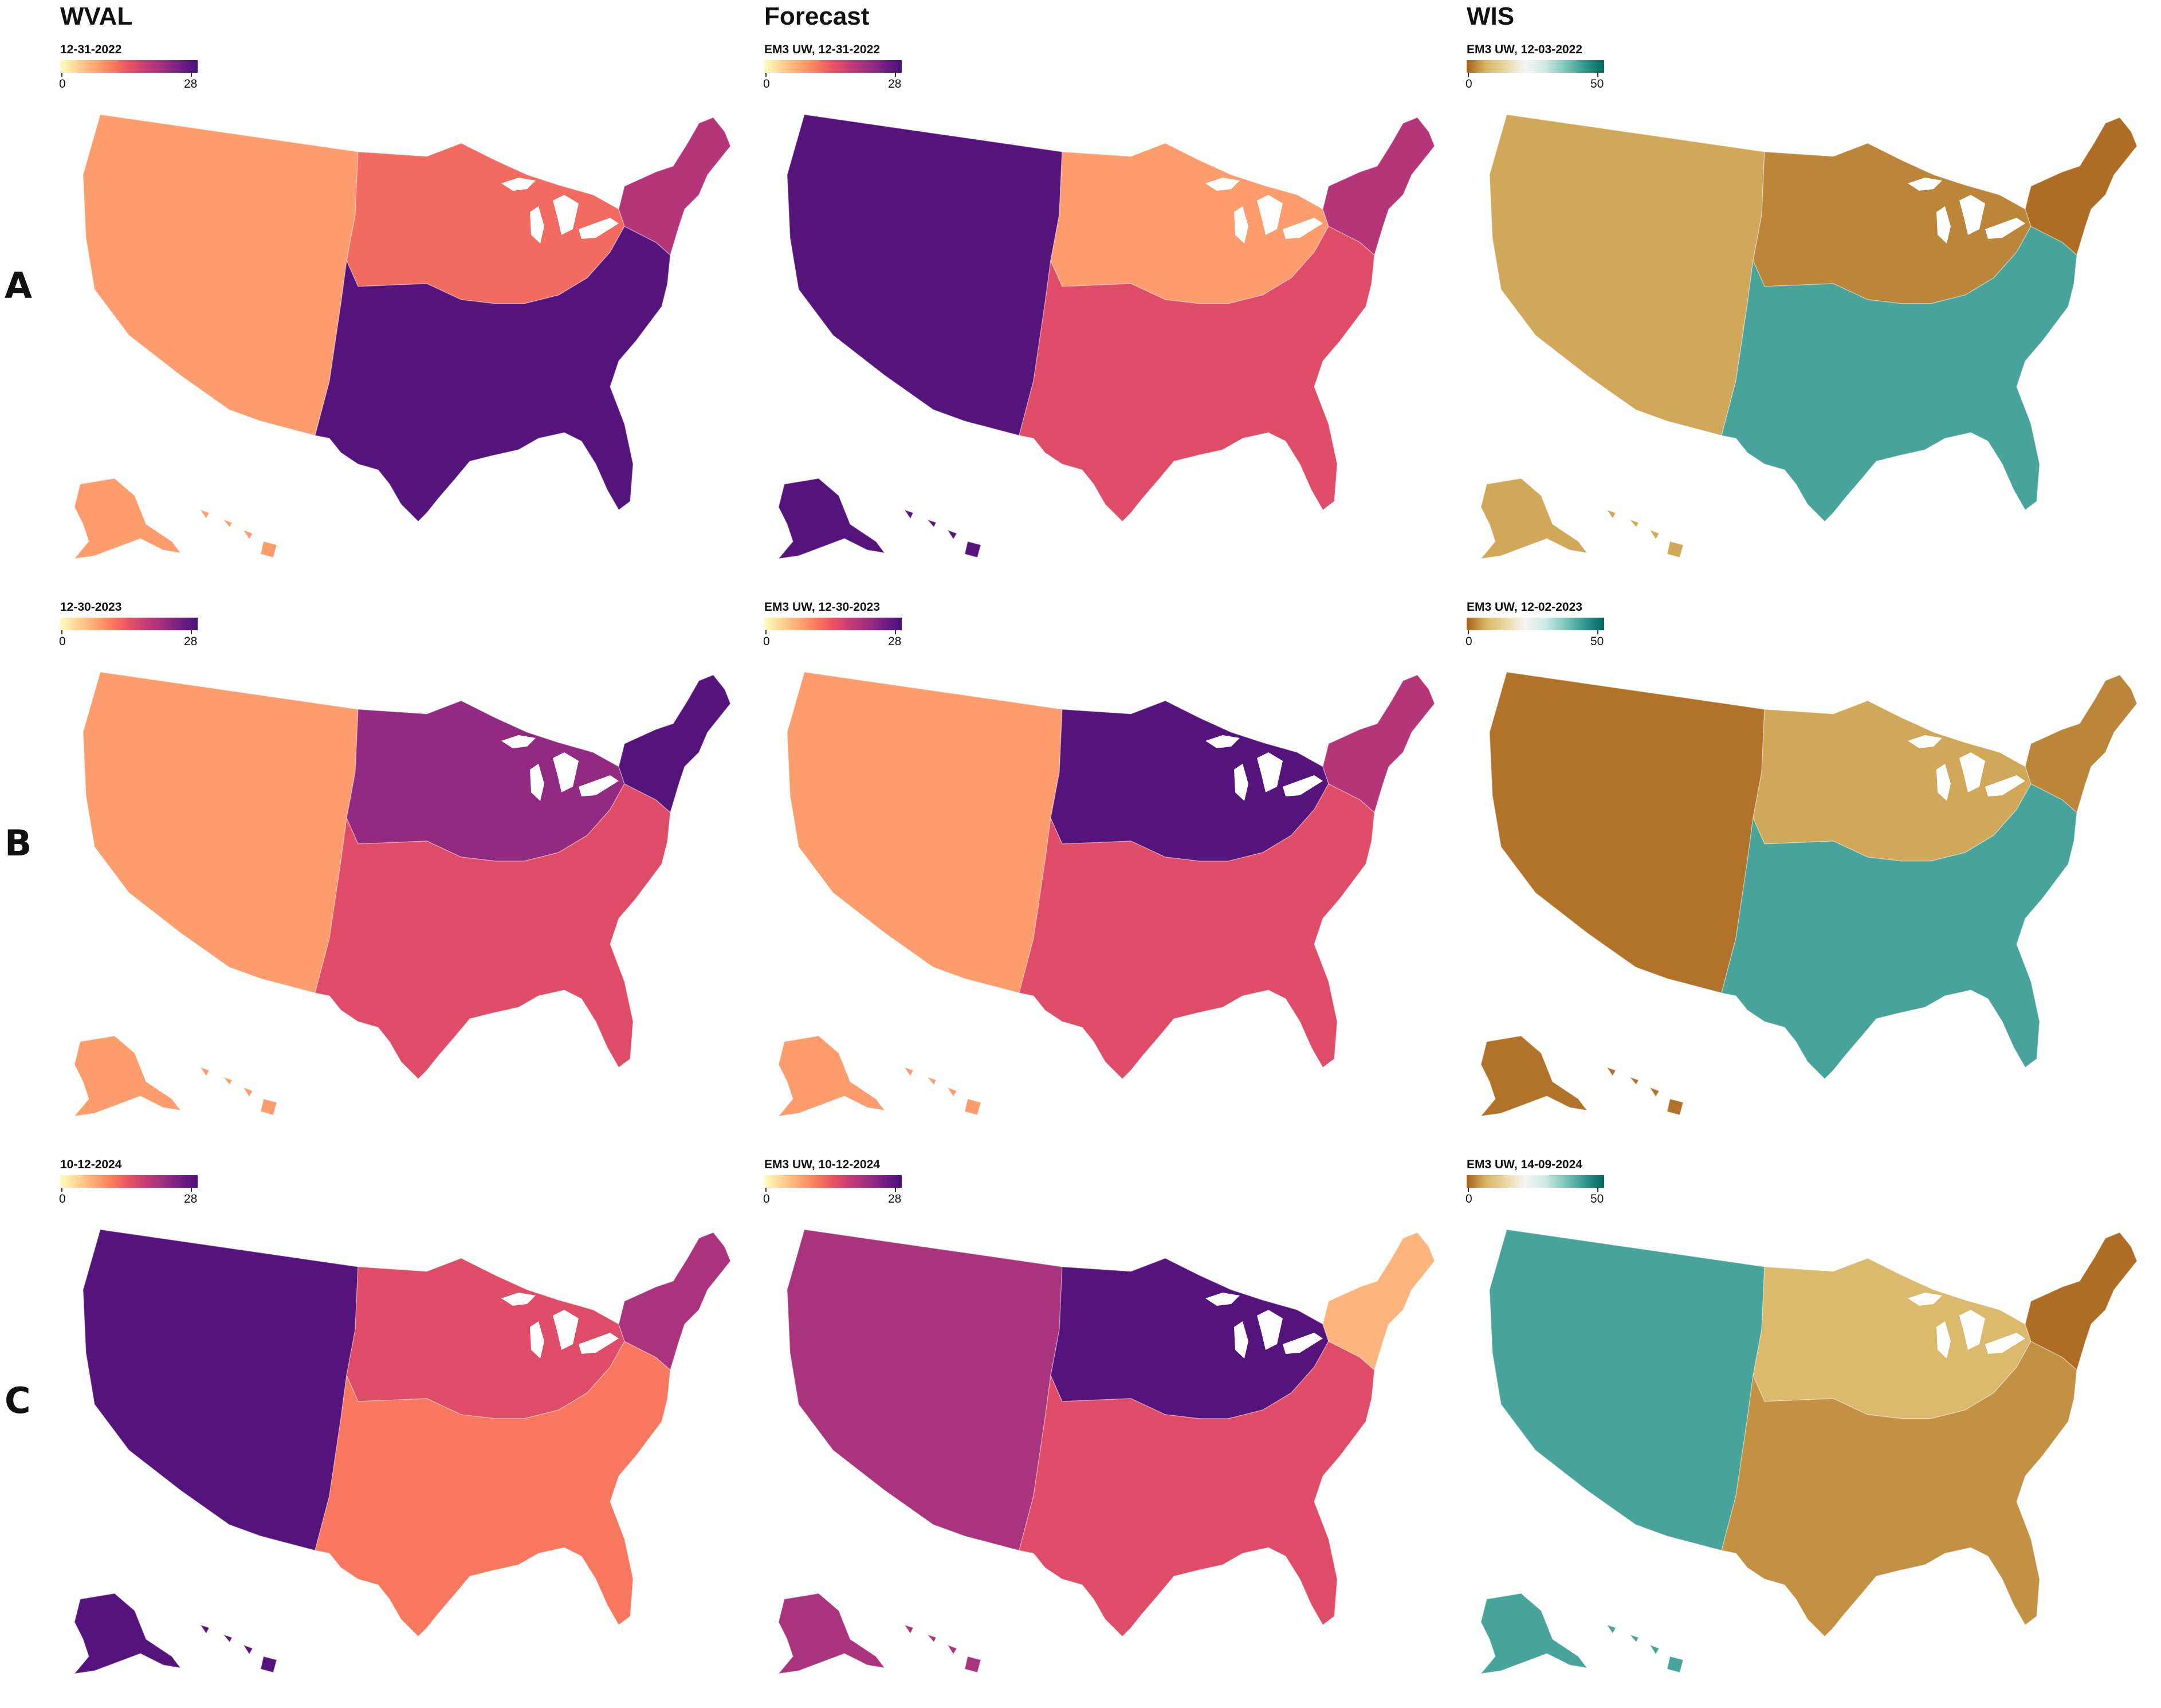  Describe the element at coordinates (1524, 1164) in the screenshot. I see `legend-title: EM3 UW, 14-09-2024` at that location.